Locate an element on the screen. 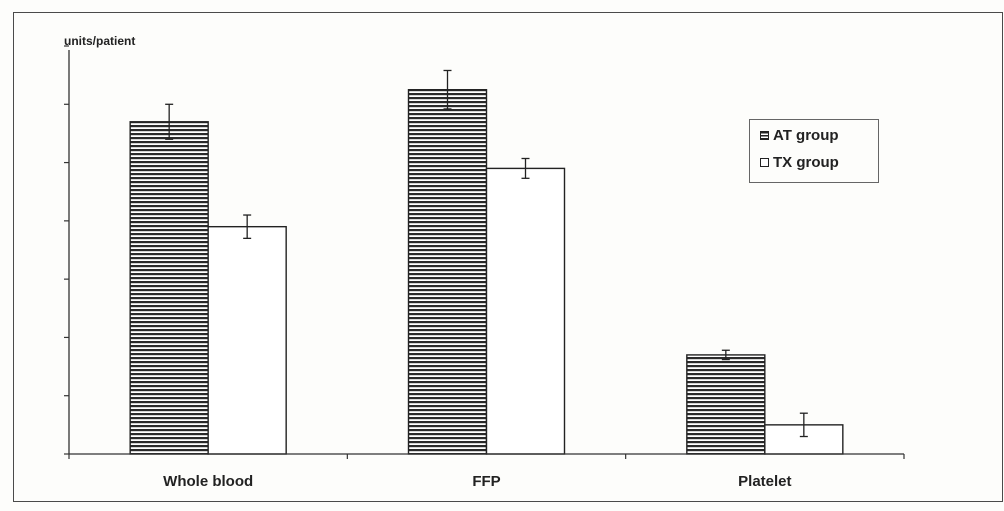  x-tick-label: FFP is located at coordinates (486, 481).